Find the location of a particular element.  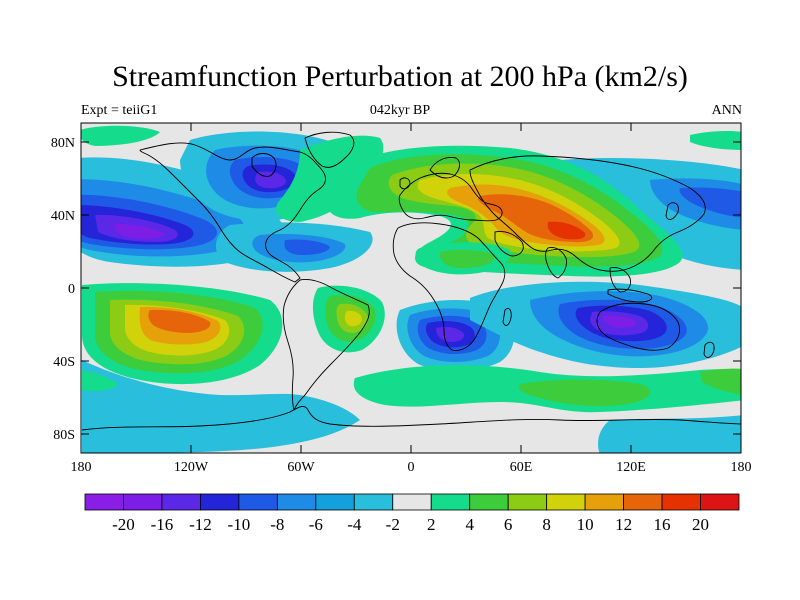

contour-atl-trop-neg3 is located at coordinates (307, 247).